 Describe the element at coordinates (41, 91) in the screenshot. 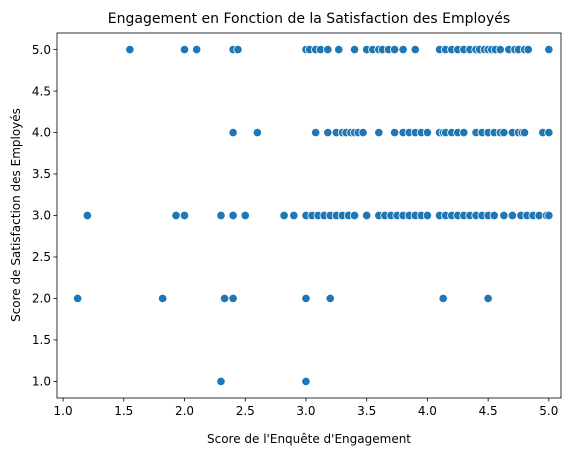

I see `y-tick-label: 4.5` at that location.